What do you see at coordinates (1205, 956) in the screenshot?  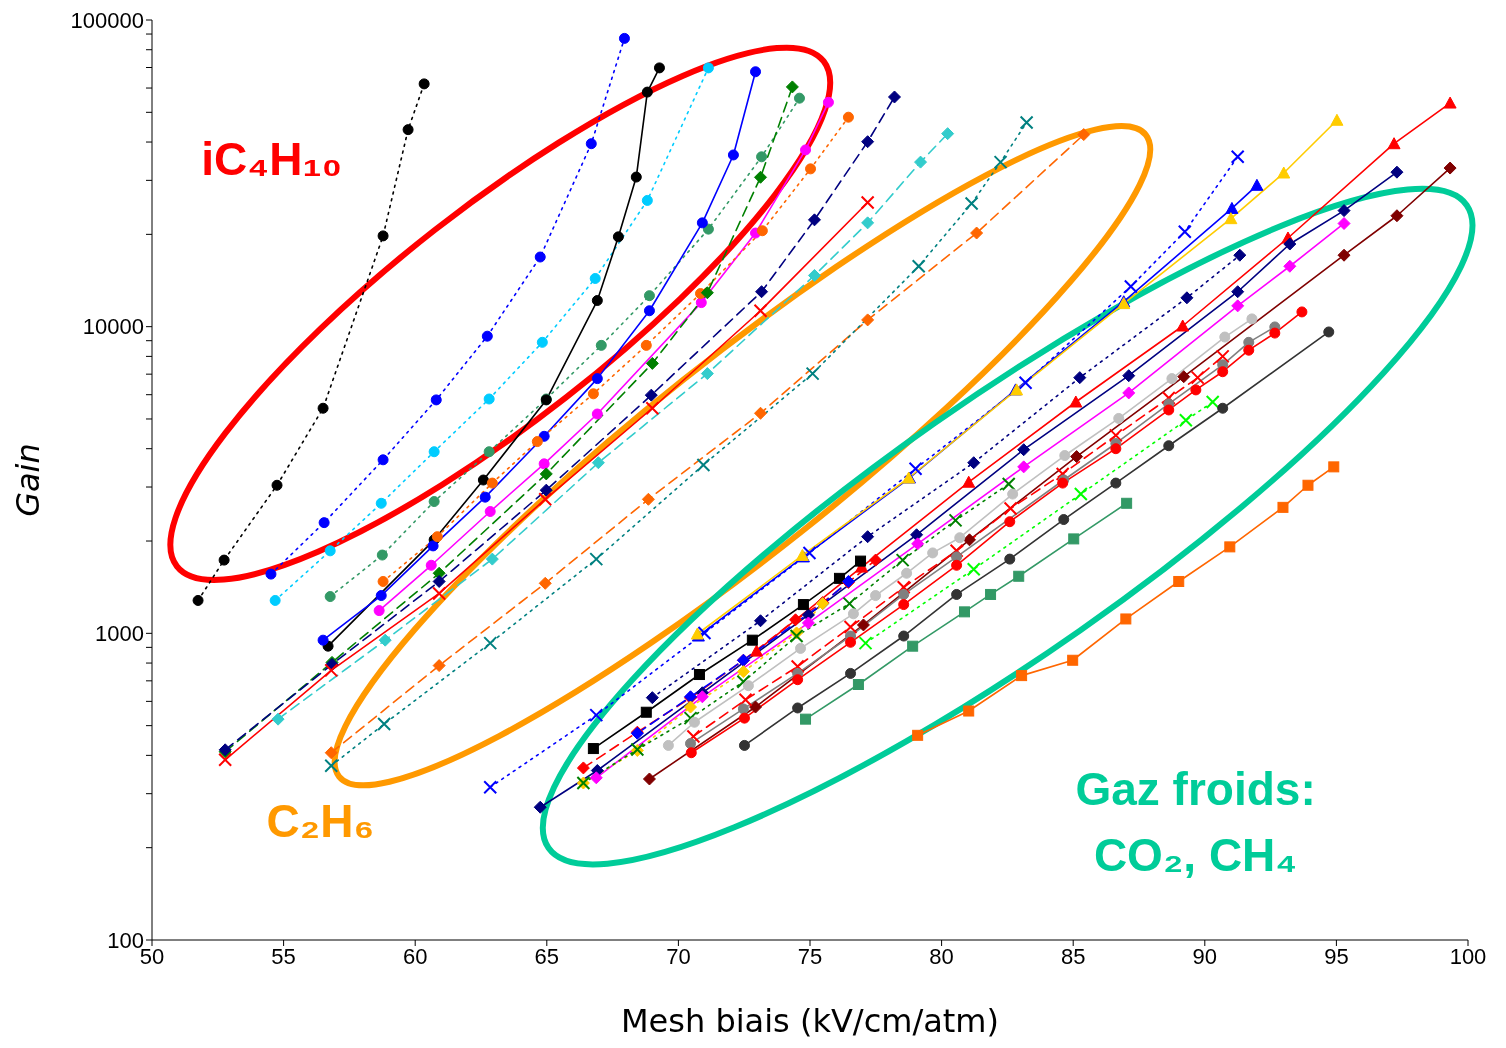 I see `x-tick-label: 90` at bounding box center [1205, 956].